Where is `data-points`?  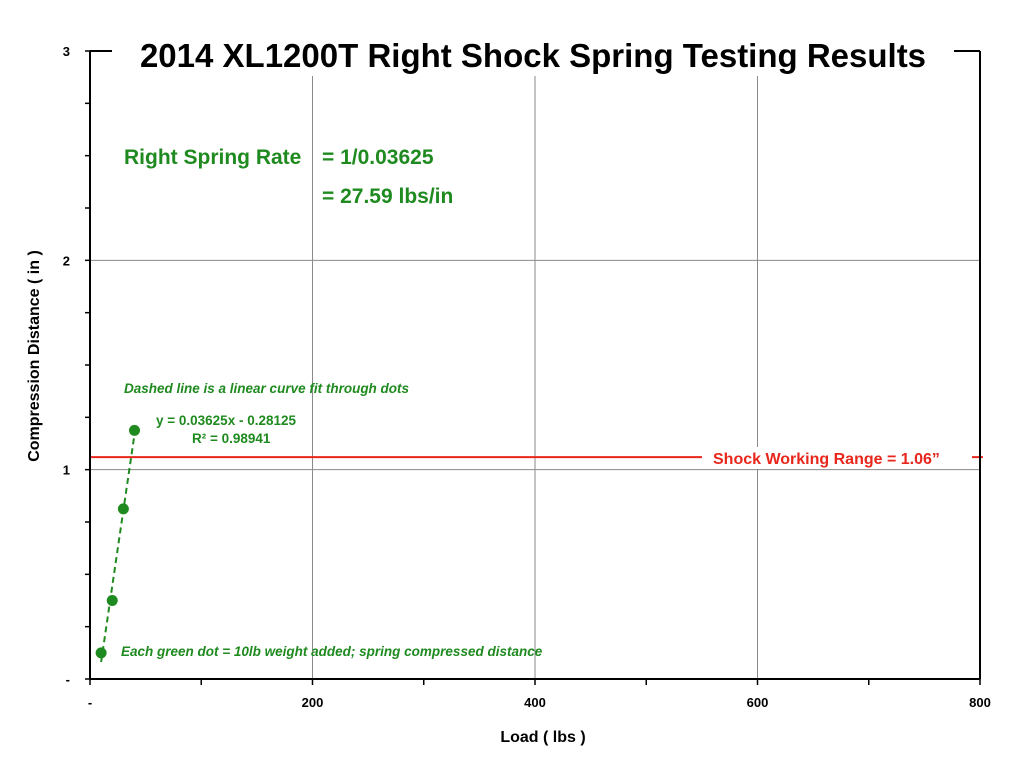 data-points is located at coordinates (117, 541).